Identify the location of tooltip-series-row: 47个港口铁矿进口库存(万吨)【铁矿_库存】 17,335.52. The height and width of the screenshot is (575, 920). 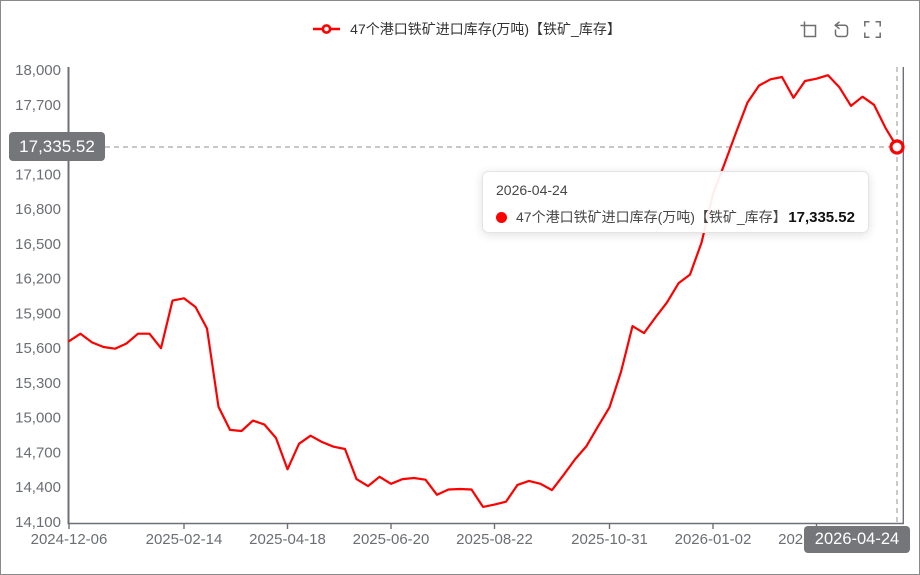
(676, 217).